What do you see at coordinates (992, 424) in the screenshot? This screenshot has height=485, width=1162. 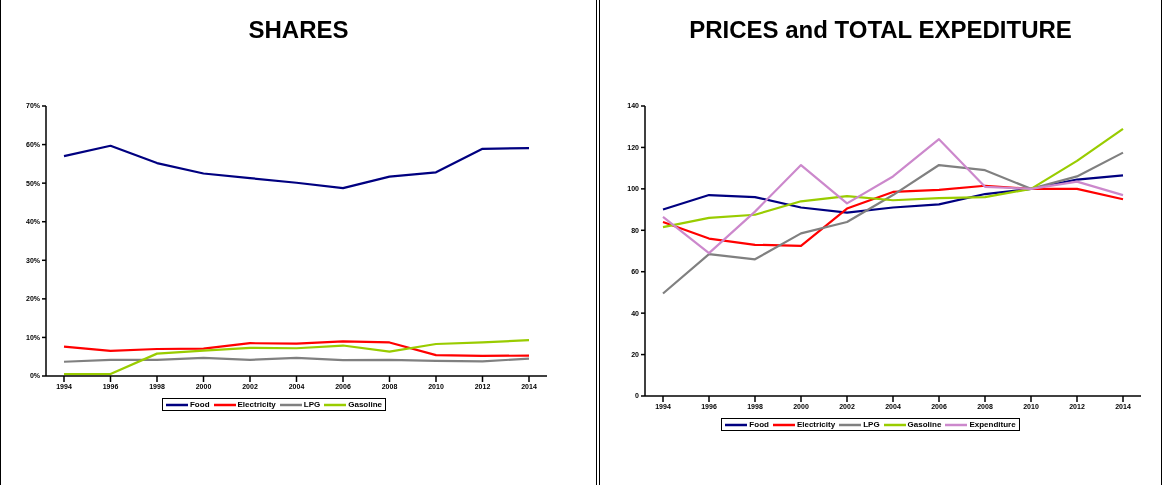 I see `legend-label: Expenditure` at bounding box center [992, 424].